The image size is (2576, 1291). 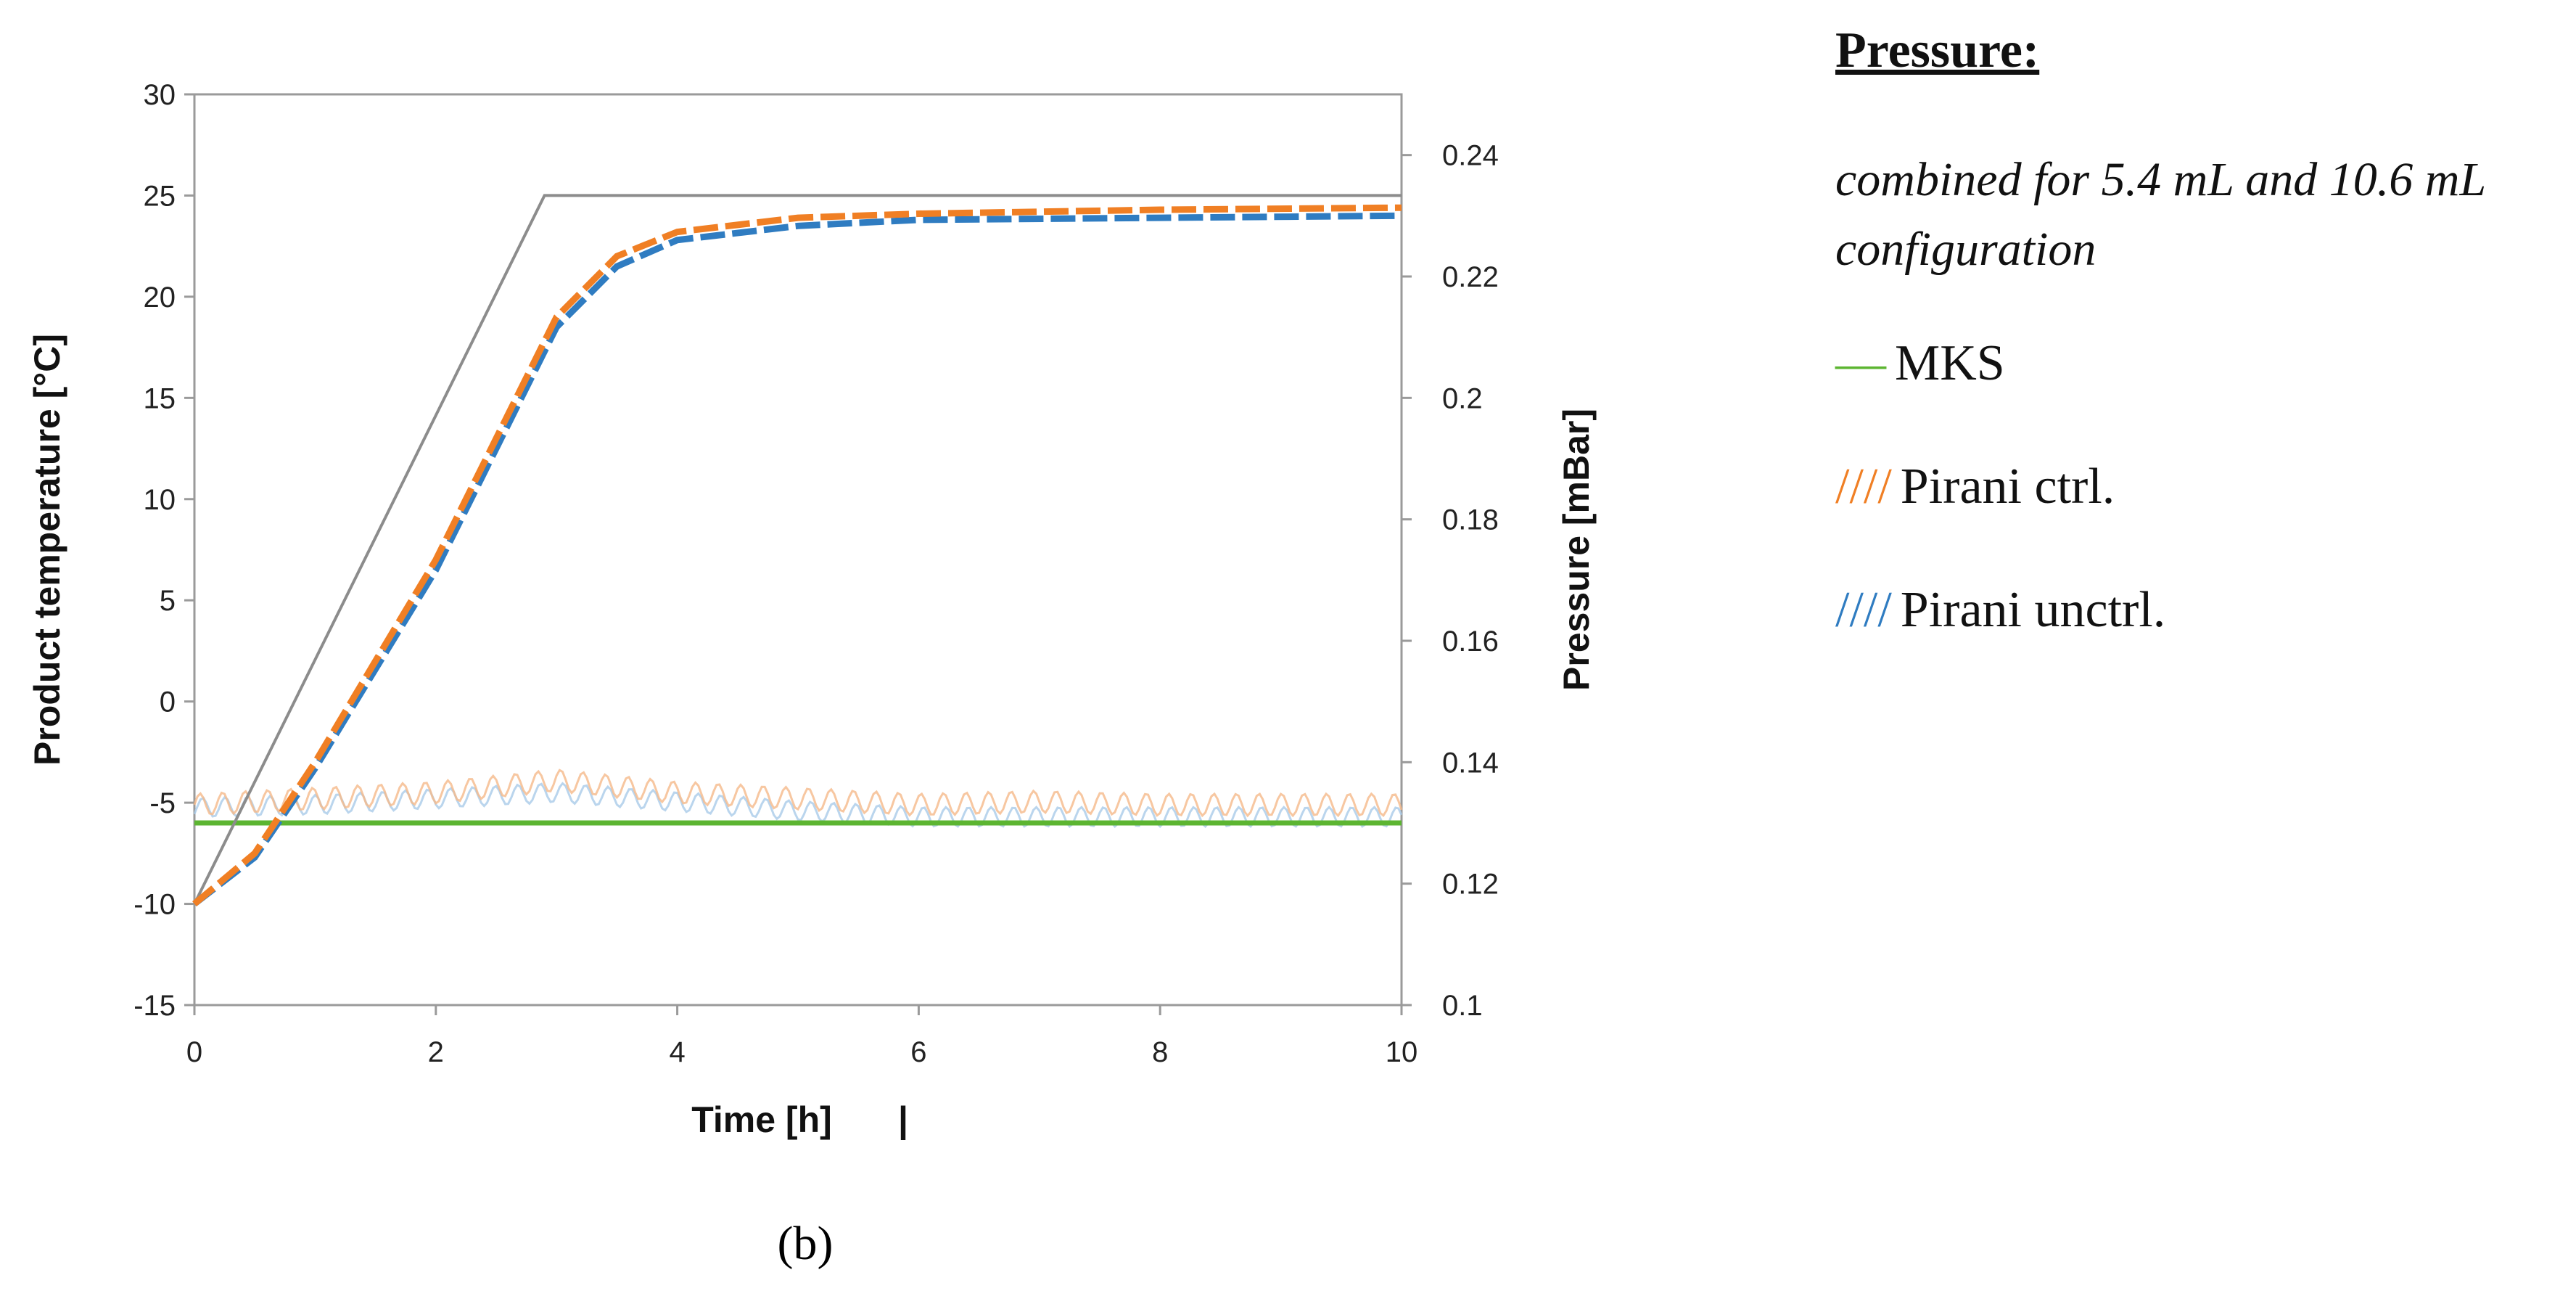 I want to click on left-tick-label: -15, so click(x=154, y=1006).